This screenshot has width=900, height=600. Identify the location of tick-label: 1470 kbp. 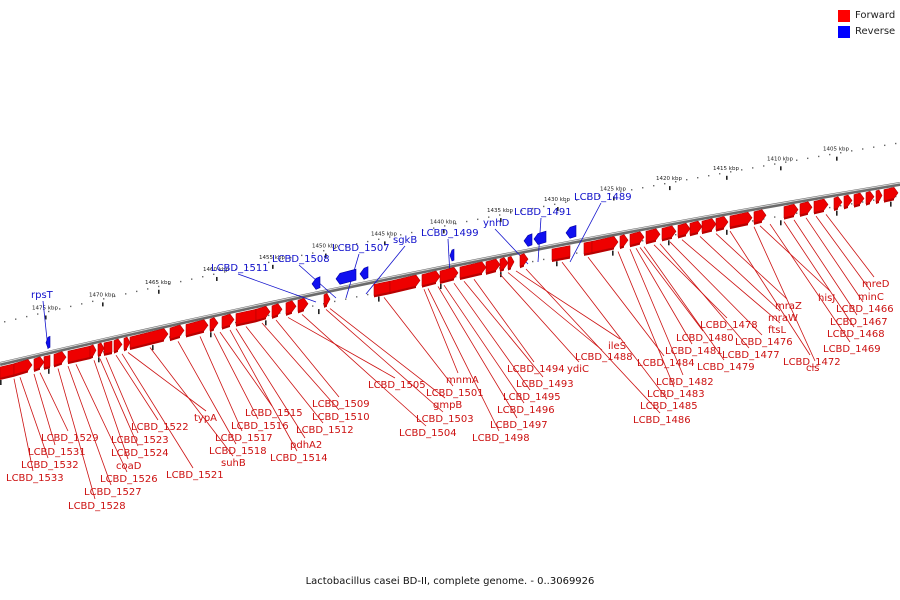
(102, 295).